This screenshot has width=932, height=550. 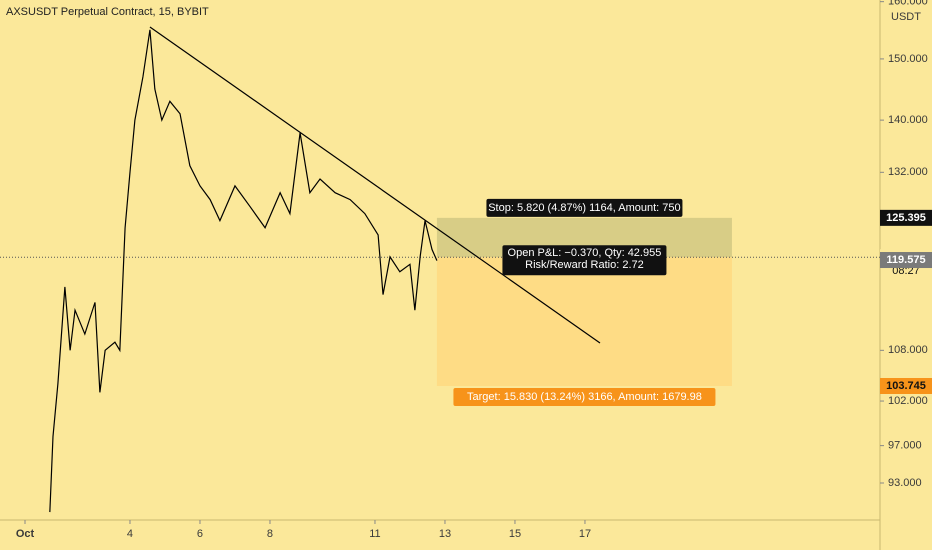 What do you see at coordinates (515, 534) in the screenshot?
I see `x-tick-label: 15` at bounding box center [515, 534].